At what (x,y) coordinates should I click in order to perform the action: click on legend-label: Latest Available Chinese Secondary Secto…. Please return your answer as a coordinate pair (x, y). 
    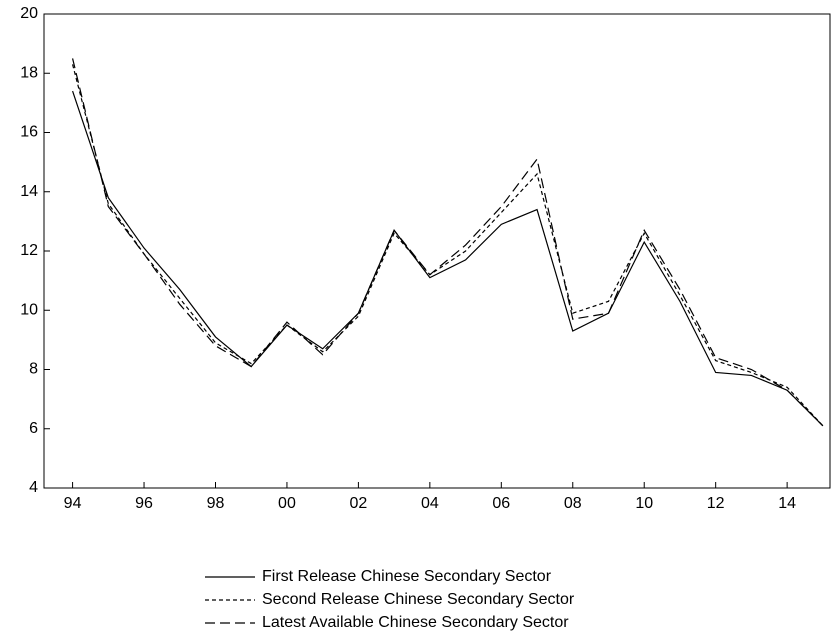
    Looking at the image, I should click on (415, 622).